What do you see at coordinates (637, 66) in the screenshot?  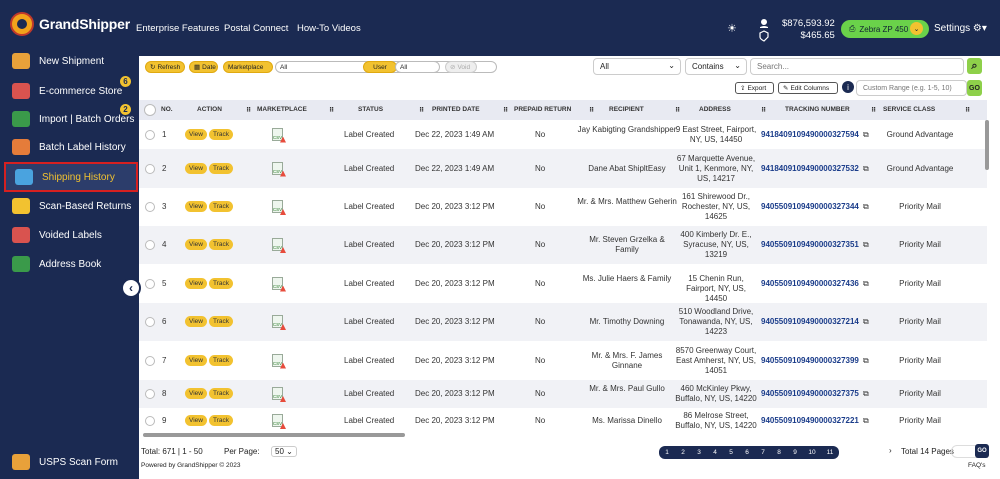 I see `filter-select: All ⌄` at bounding box center [637, 66].